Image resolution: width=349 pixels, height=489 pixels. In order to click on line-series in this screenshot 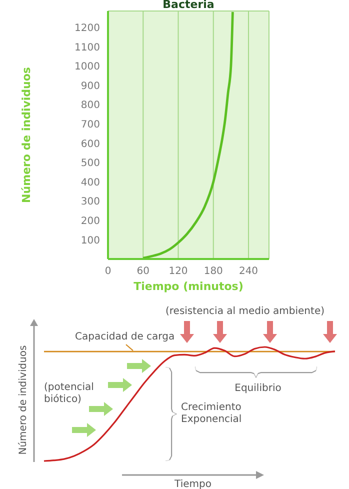, I will do `click(188, 135)`.